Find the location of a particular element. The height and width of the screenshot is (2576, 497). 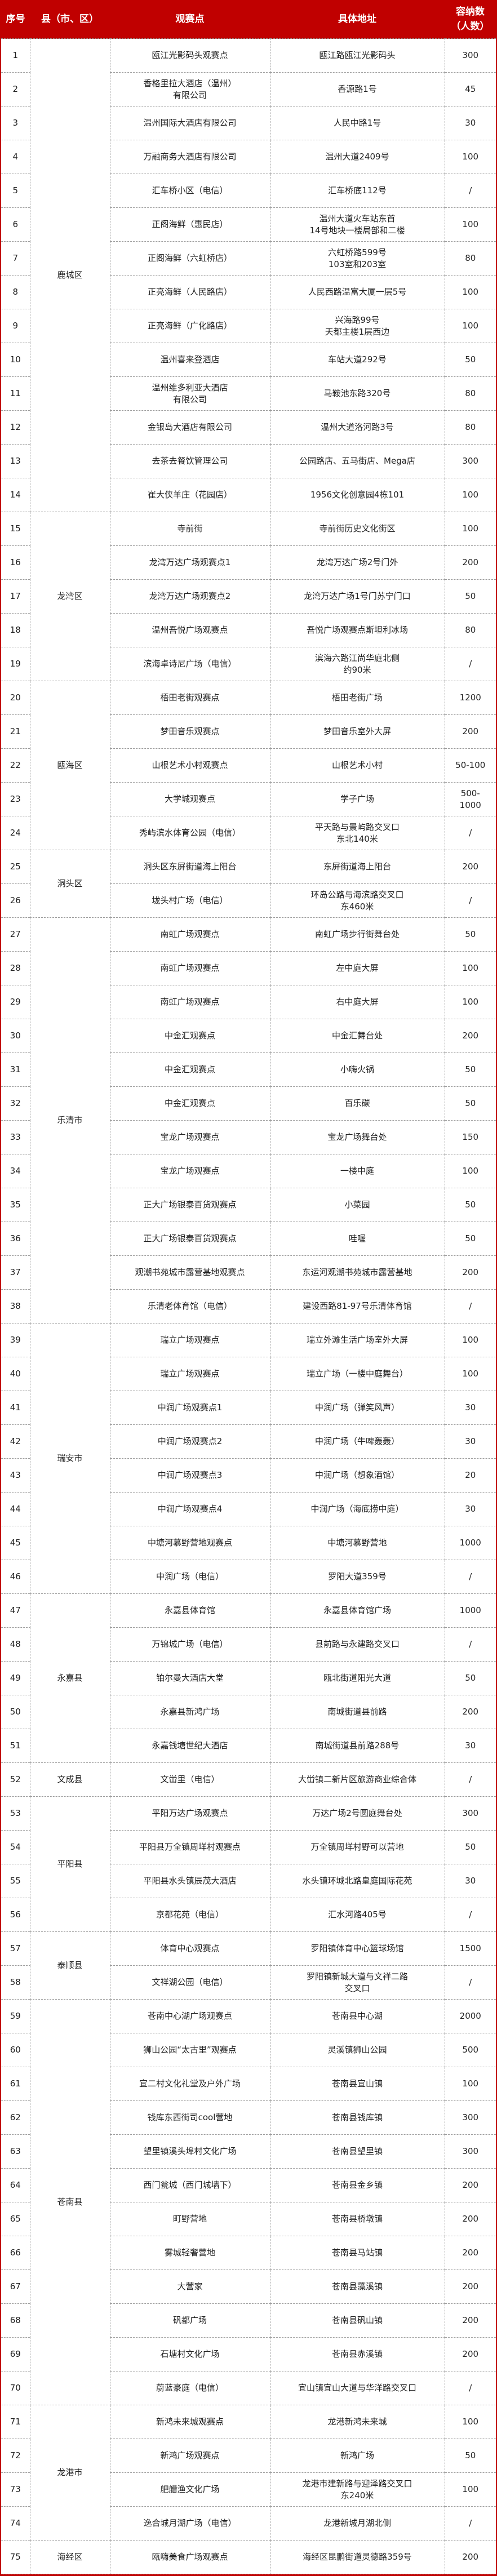

capacity-cell: 150 is located at coordinates (470, 1137).